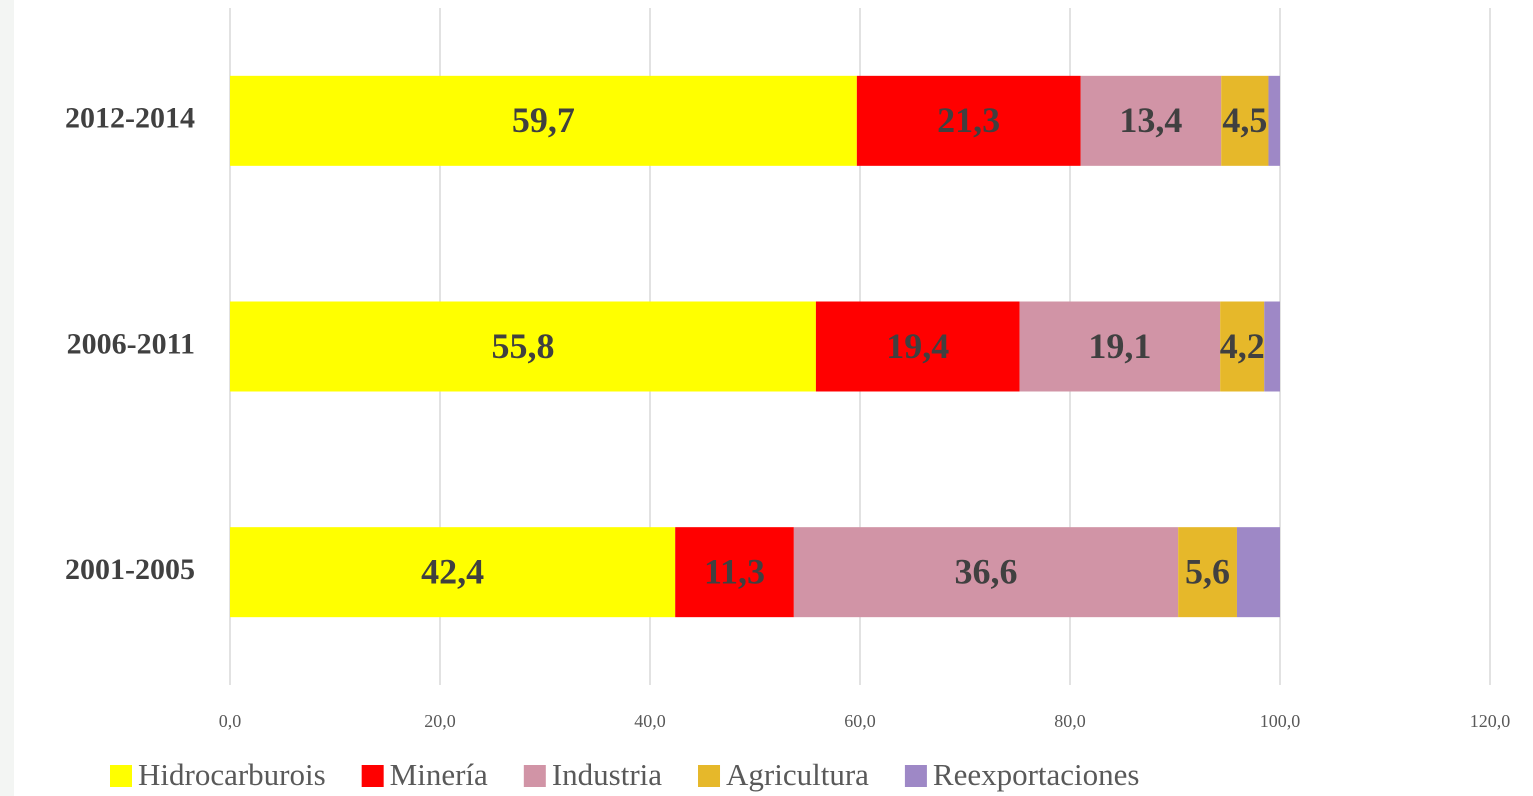 This screenshot has width=1533, height=796. I want to click on data-label: 4,5, so click(1244, 120).